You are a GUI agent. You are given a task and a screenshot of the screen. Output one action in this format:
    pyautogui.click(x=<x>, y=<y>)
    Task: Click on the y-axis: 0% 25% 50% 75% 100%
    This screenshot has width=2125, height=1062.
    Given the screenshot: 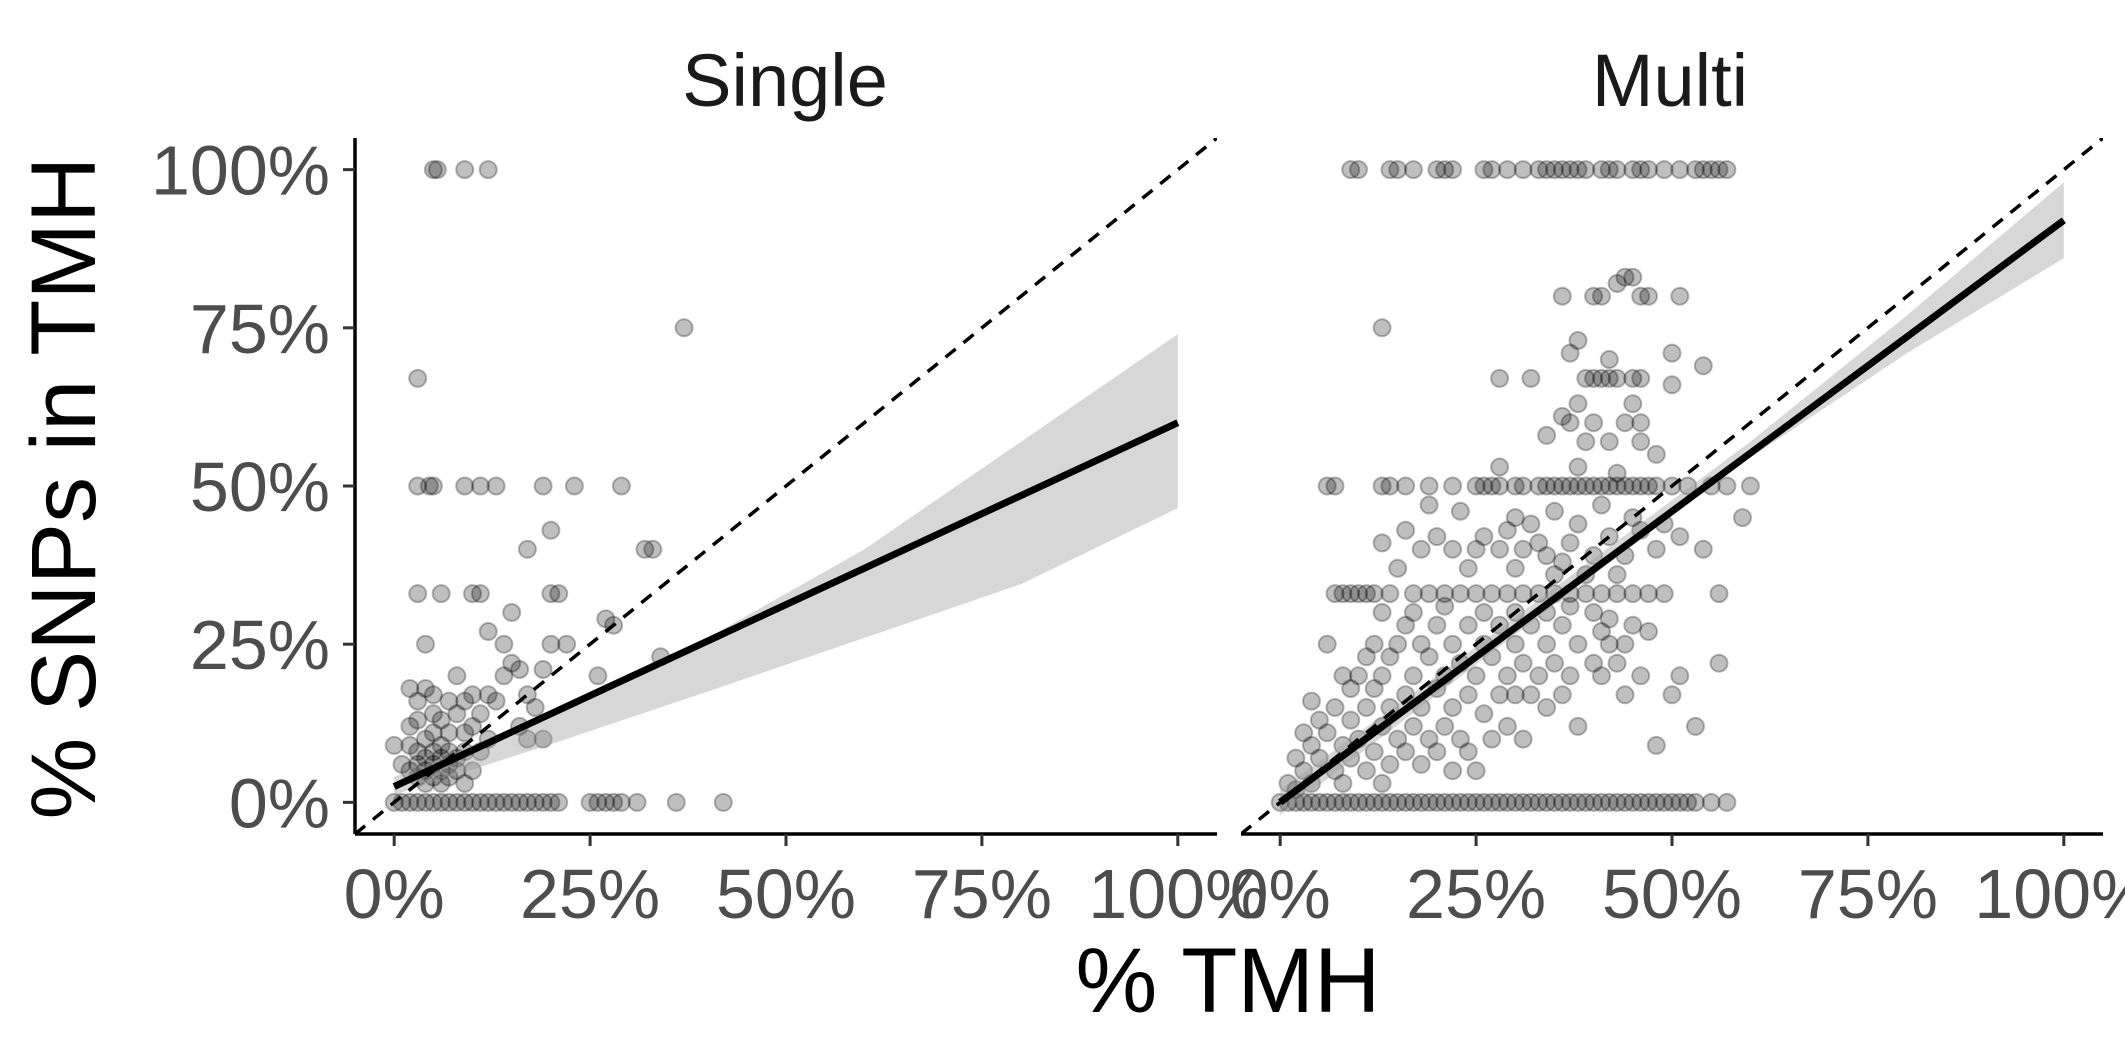 What is the action you would take?
    pyautogui.click(x=254, y=487)
    